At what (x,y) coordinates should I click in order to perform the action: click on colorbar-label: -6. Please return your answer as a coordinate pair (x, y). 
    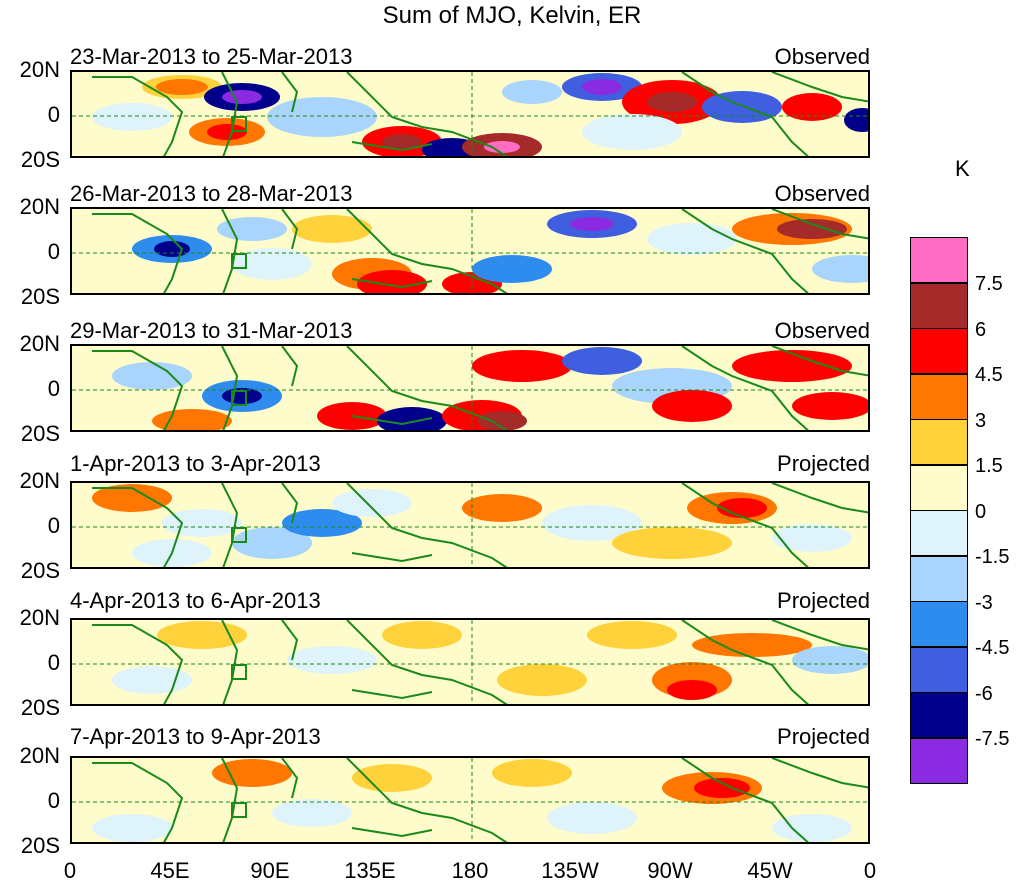
    Looking at the image, I should click on (984, 694).